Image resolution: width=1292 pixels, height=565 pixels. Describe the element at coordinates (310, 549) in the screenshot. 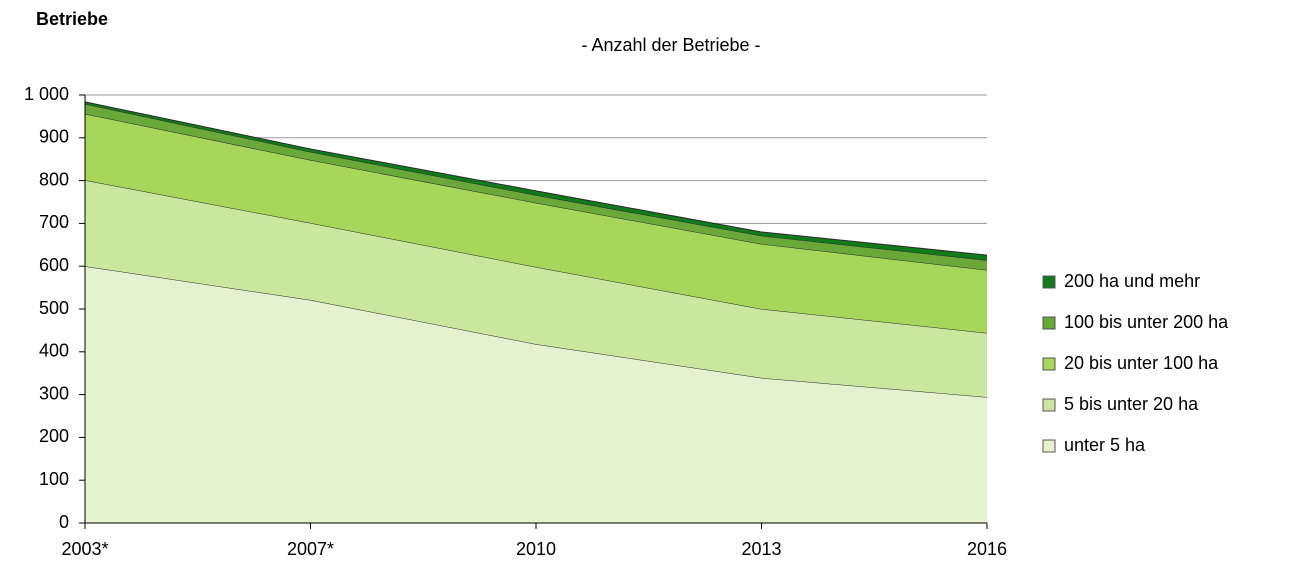

I see `x-tick-label: 2007*` at that location.